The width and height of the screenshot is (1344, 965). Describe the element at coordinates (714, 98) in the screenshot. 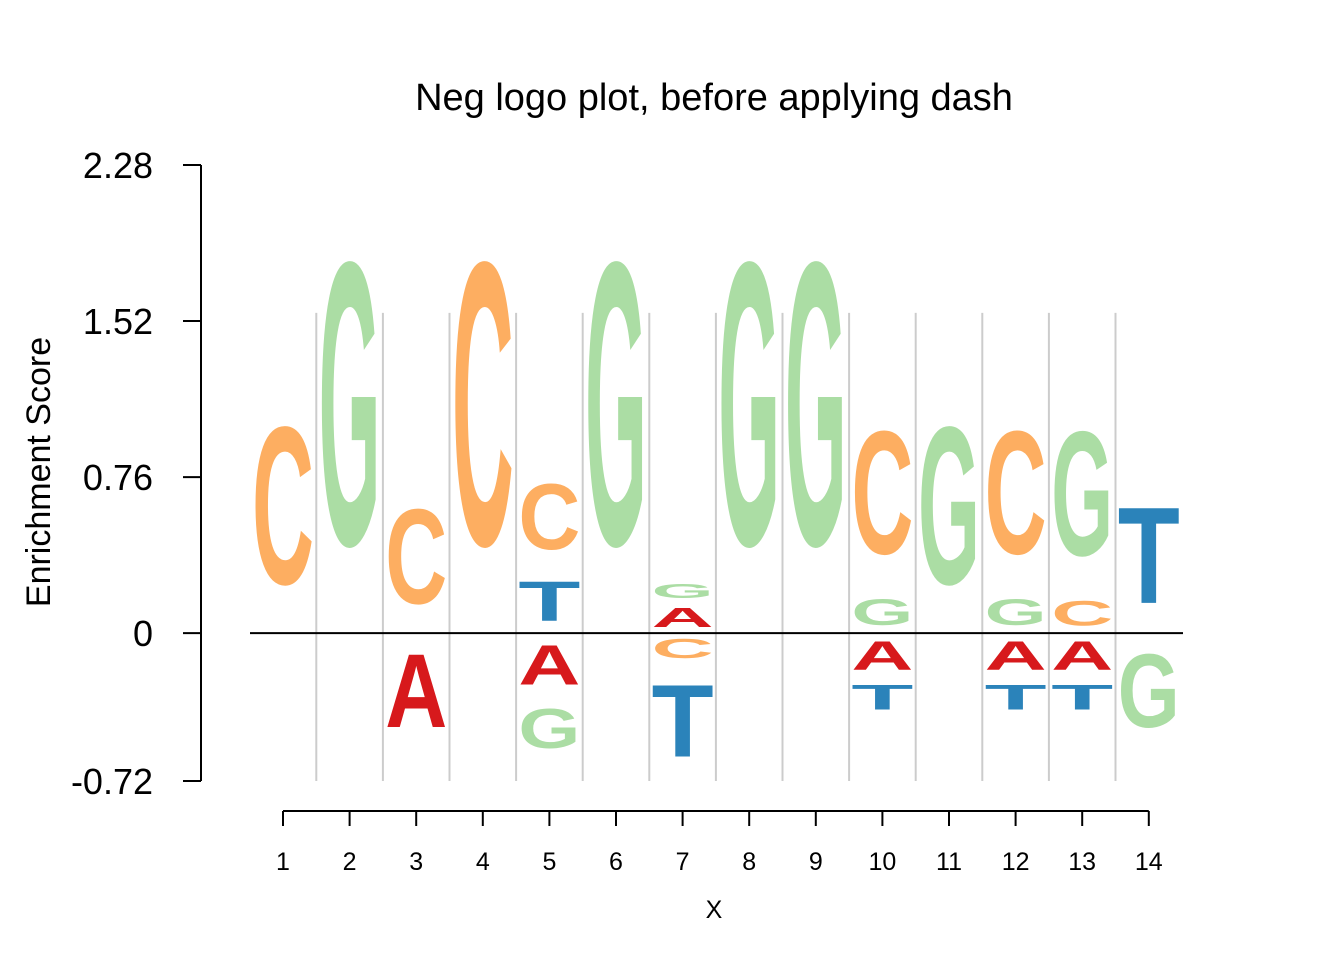

I see `chart-title: Neg logo plot, before applying dash` at that location.